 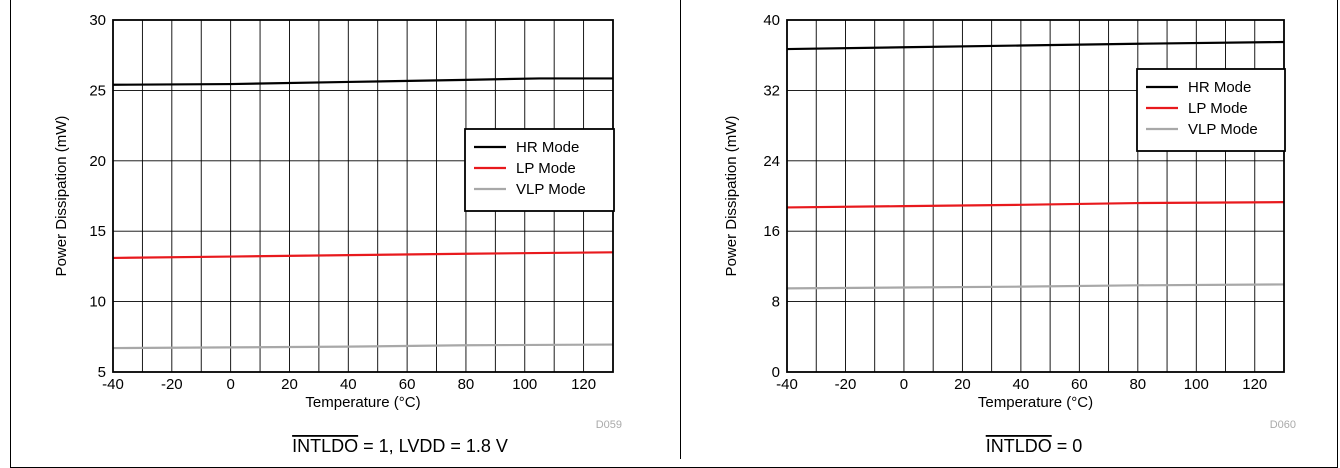 I want to click on caption: INTLDO = 1, LVDD = 1.8 V, so click(x=400, y=446).